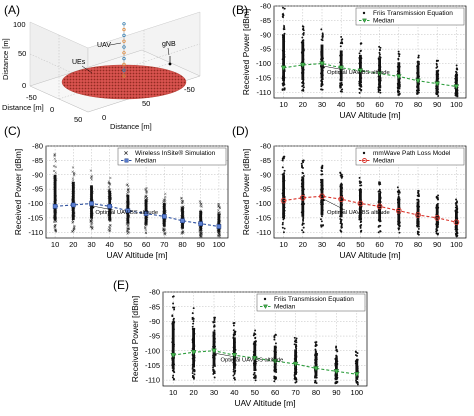  What do you see at coordinates (152, 350) in the screenshot?
I see `y-tick-label: -100` at bounding box center [152, 350].